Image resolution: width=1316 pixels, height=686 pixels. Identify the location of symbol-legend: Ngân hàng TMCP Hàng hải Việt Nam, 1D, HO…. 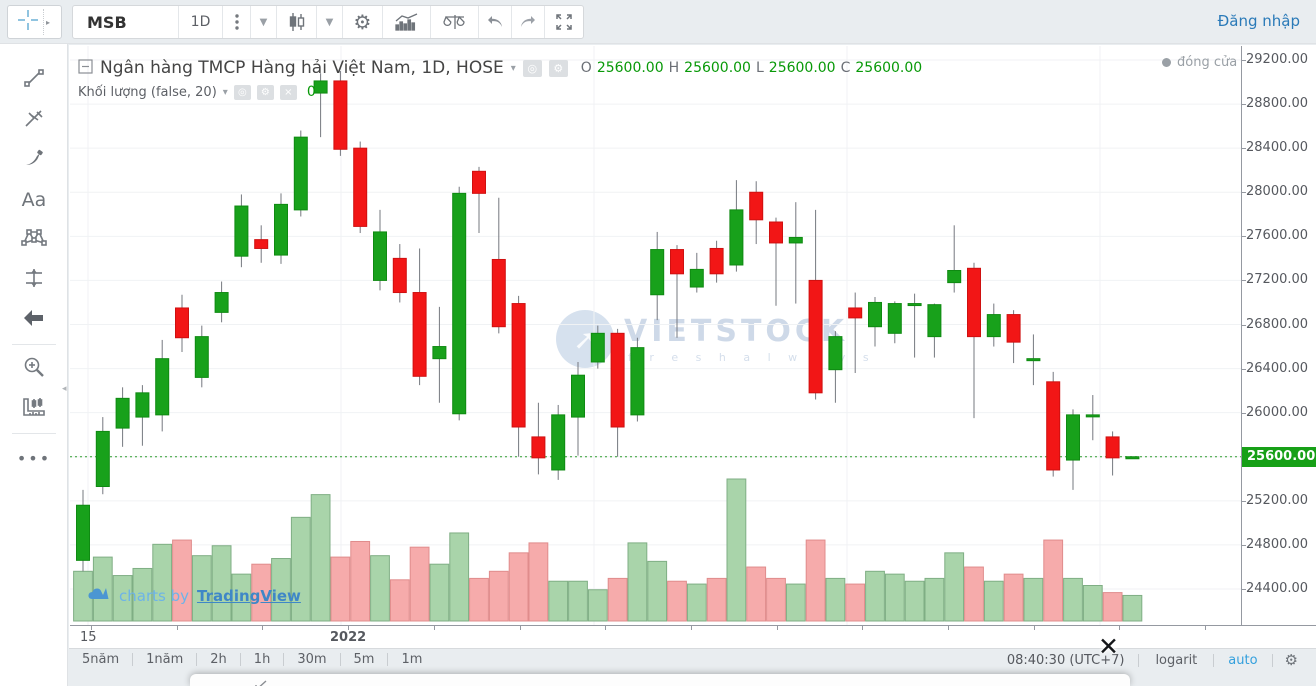
(500, 68).